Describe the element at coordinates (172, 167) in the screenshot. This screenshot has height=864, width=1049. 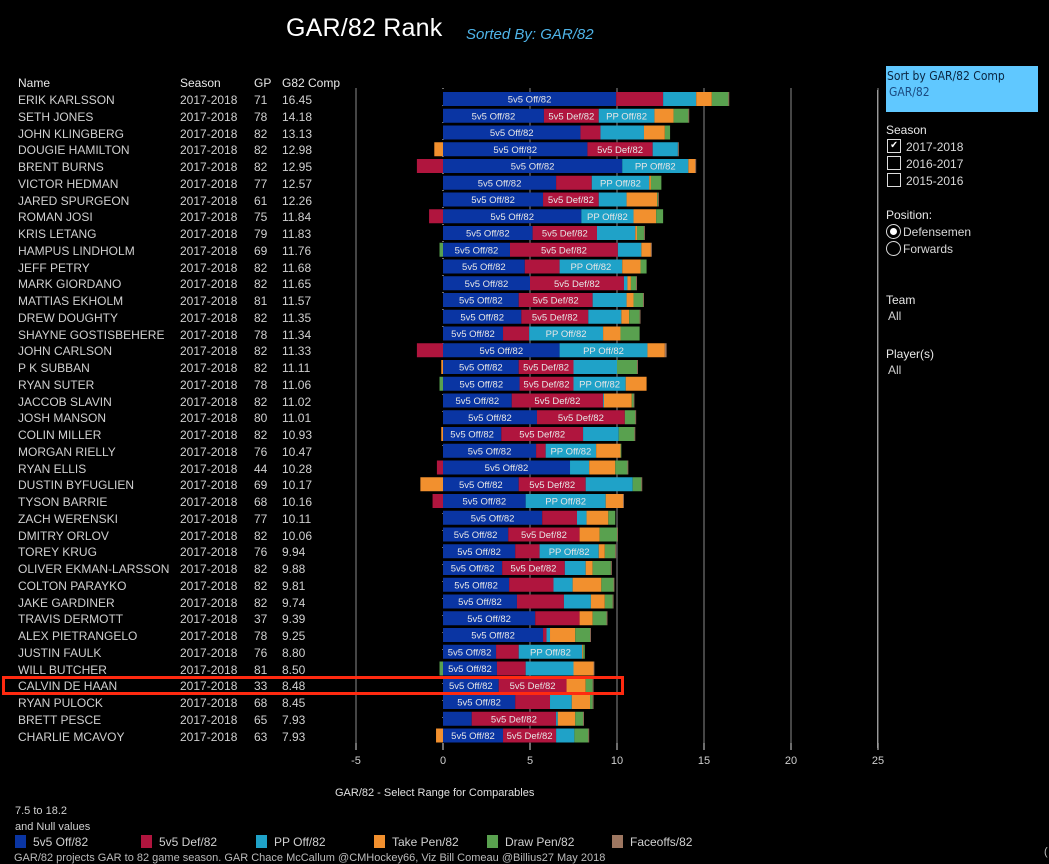
I see `table-row: BRENT BURNS 2017-2018 82 12.95` at that location.